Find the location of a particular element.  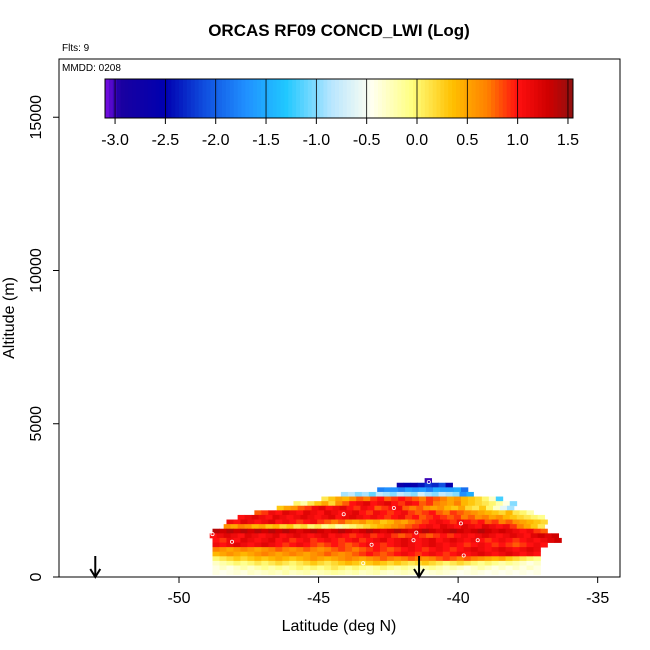

sample-dot is located at coordinates (416, 532).